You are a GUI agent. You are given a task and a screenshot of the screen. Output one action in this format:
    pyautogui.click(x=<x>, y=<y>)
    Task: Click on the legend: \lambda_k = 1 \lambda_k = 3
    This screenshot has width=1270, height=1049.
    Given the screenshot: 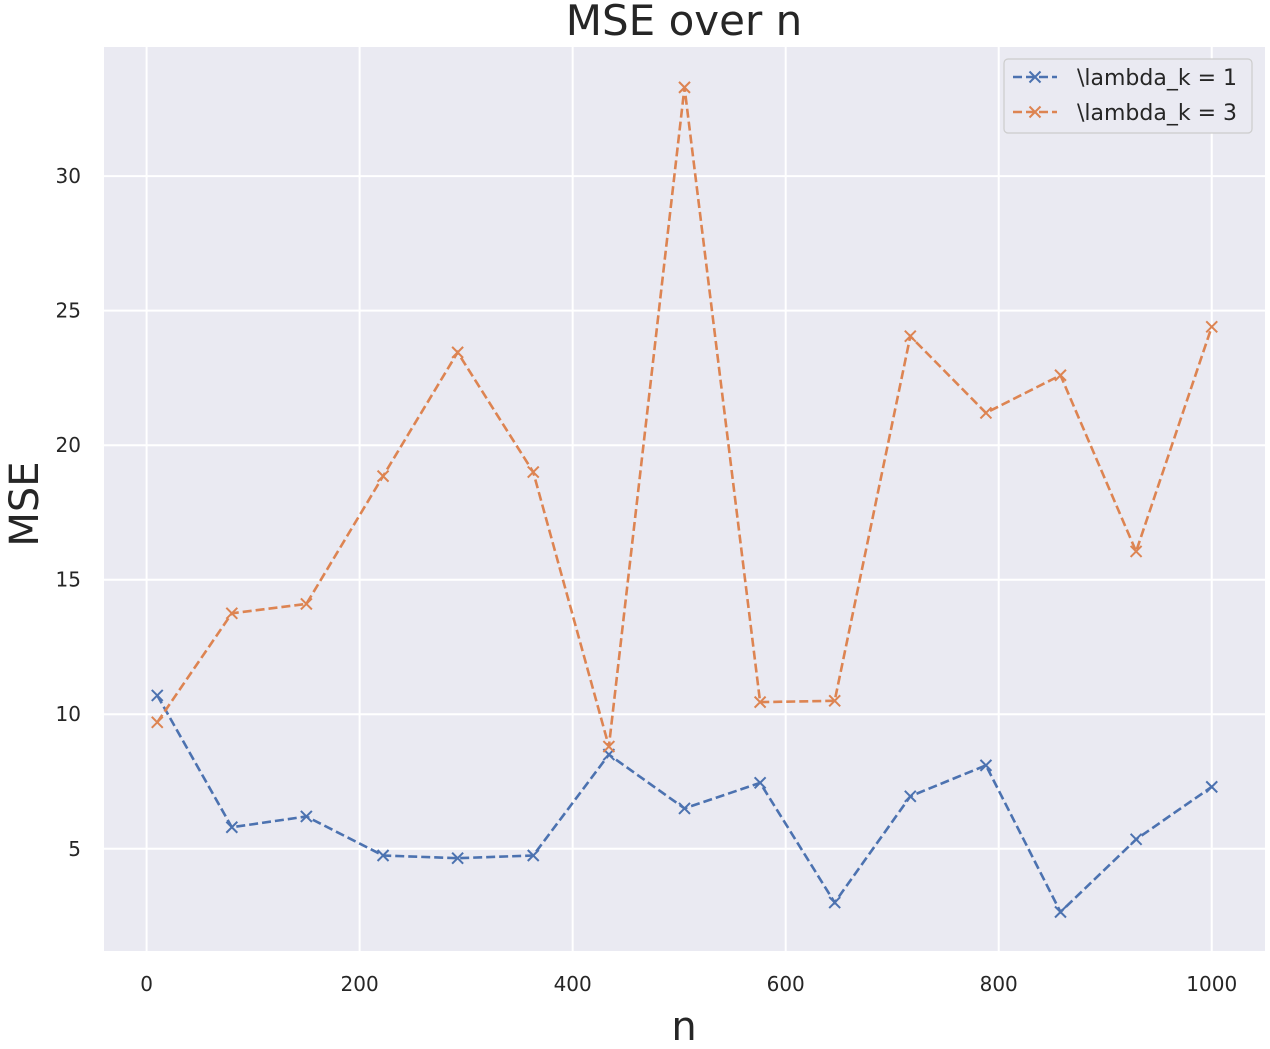 What is the action you would take?
    pyautogui.click(x=1128, y=96)
    